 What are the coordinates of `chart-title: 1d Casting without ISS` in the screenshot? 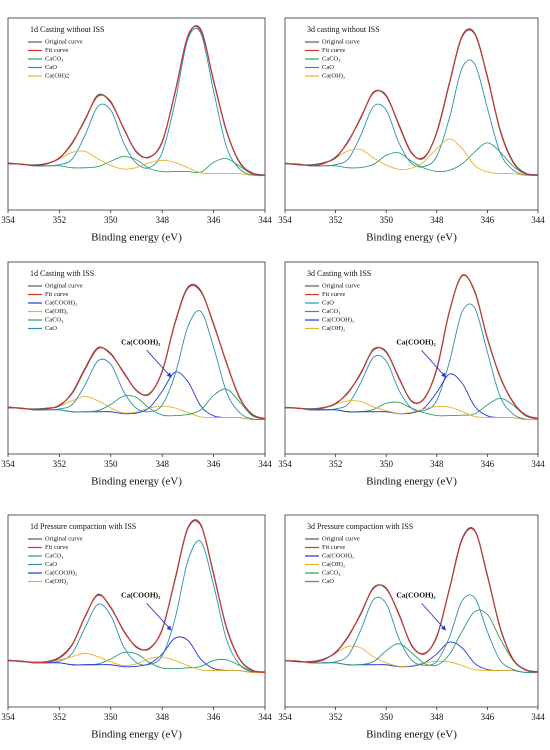 It's located at (67, 29).